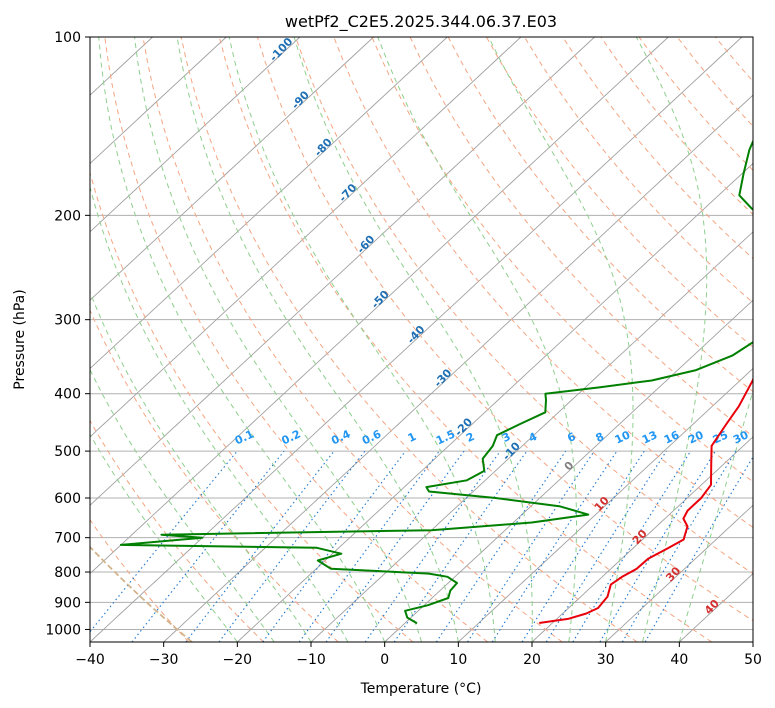 The image size is (775, 708). Describe the element at coordinates (340, 437) in the screenshot. I see `mixing-ratio-label: 0.4` at that location.